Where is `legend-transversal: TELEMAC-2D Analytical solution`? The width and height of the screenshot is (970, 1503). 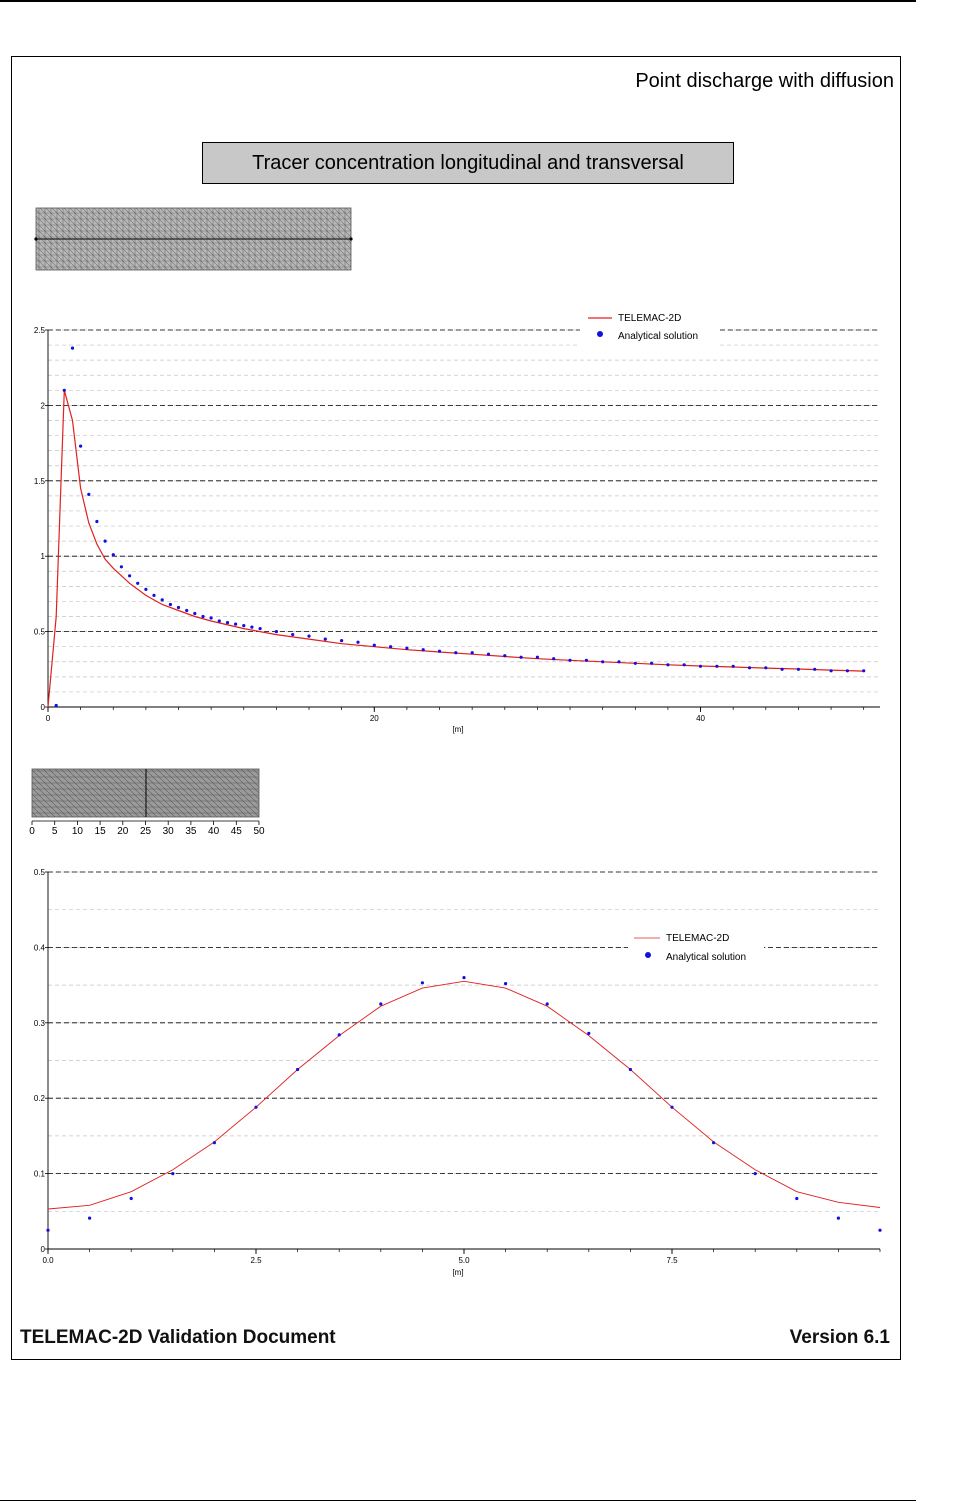
legend-transversal: TELEMAC-2D Analytical solution is located at coordinates (696, 950).